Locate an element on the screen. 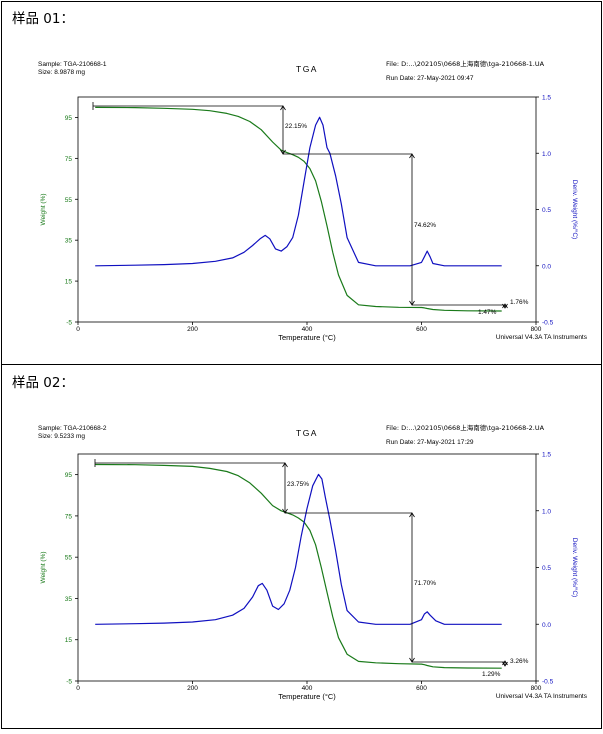  sample-size-text: Size: 8.9878 mg is located at coordinates (61, 72).